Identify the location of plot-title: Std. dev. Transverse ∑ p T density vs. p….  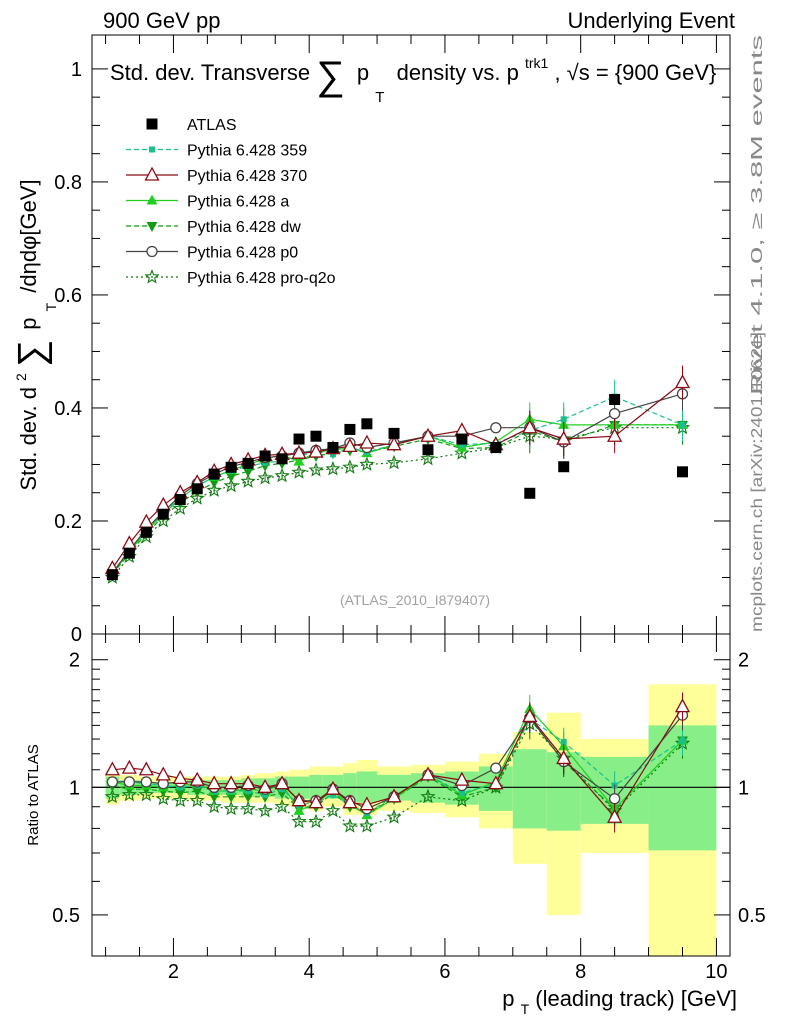
(413, 77).